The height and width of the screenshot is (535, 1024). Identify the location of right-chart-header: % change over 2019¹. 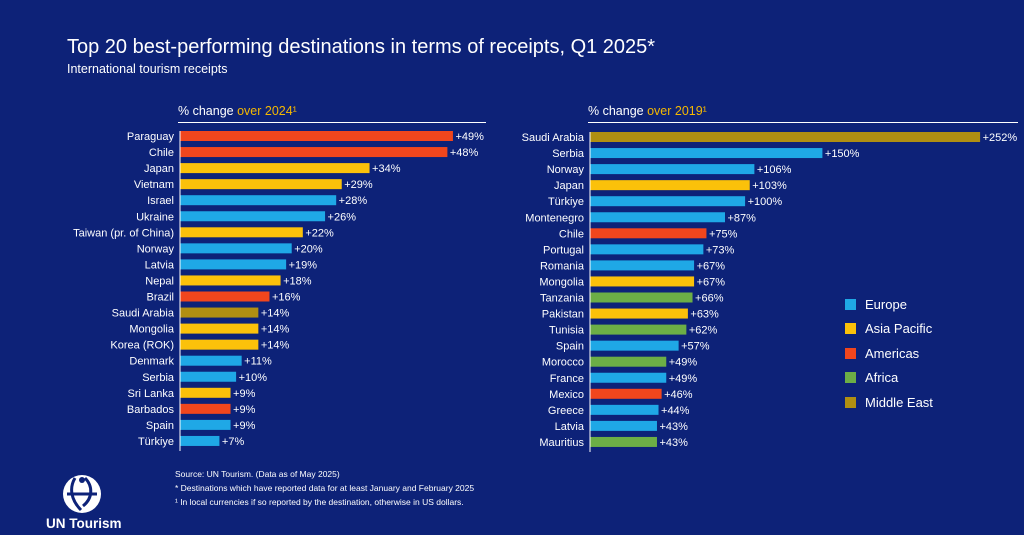
(803, 113).